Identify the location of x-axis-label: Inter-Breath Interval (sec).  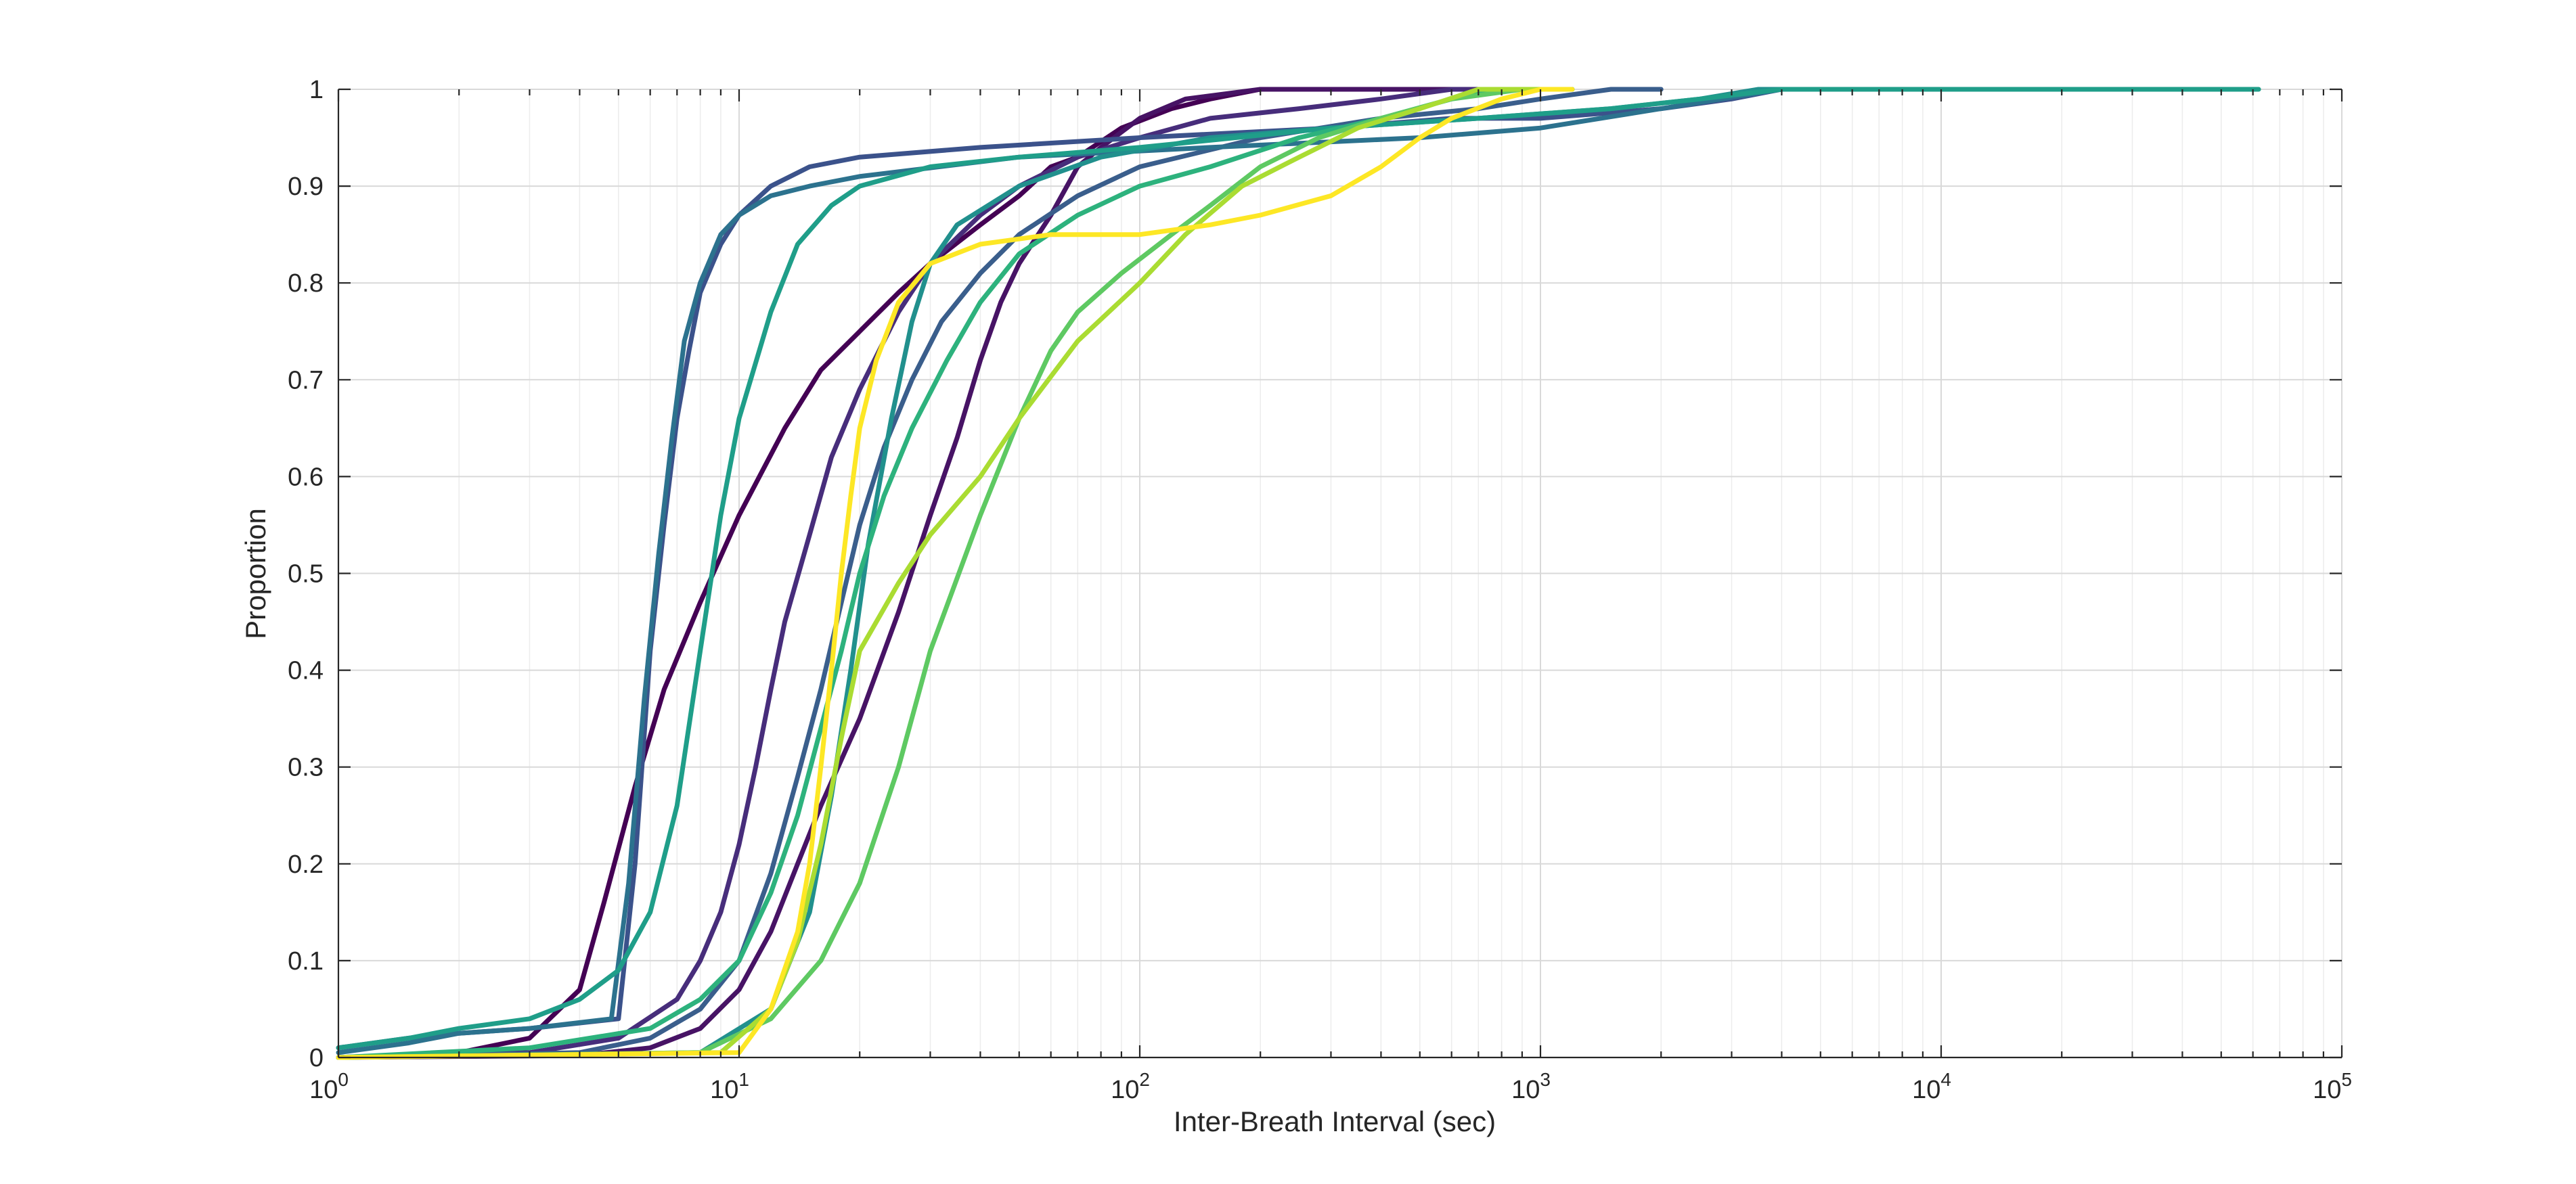
(1335, 1121).